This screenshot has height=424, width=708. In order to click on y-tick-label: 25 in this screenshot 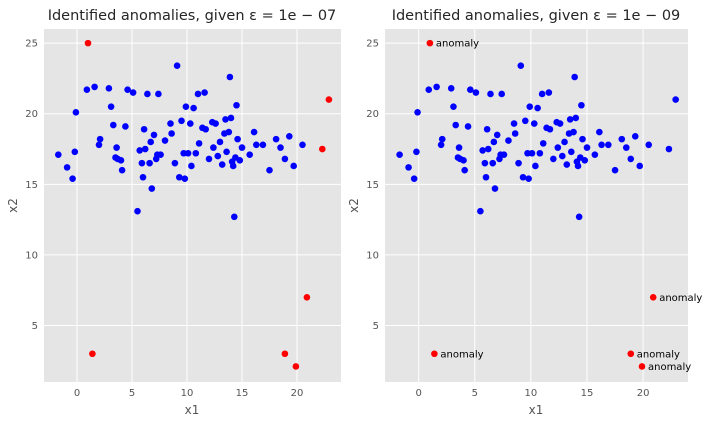, I will do `click(372, 44)`.